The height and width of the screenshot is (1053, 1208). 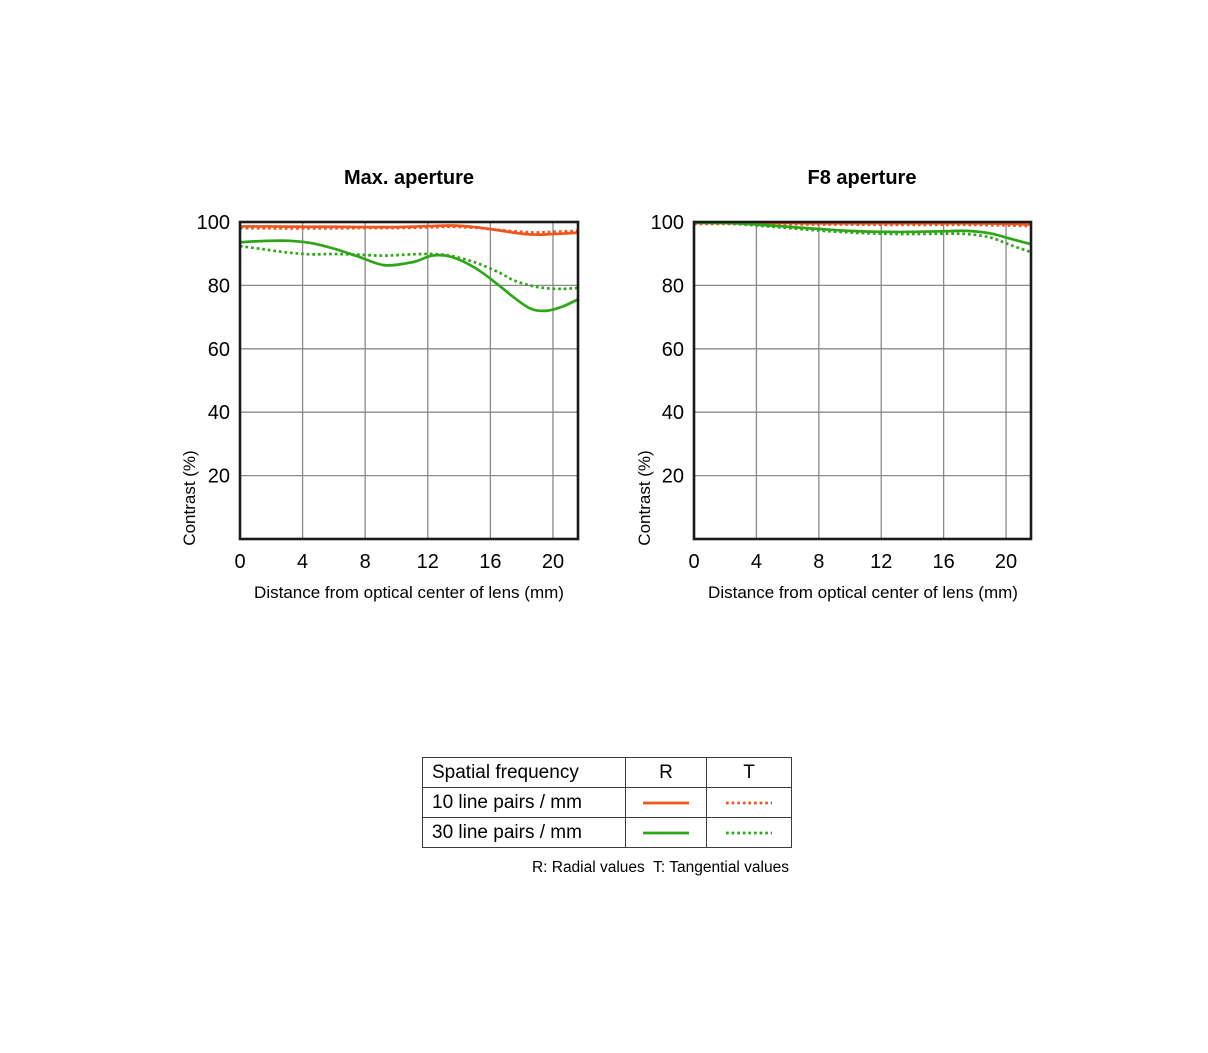 I want to click on legend-label-10lp: 10 line pairs / mm, so click(x=524, y=802).